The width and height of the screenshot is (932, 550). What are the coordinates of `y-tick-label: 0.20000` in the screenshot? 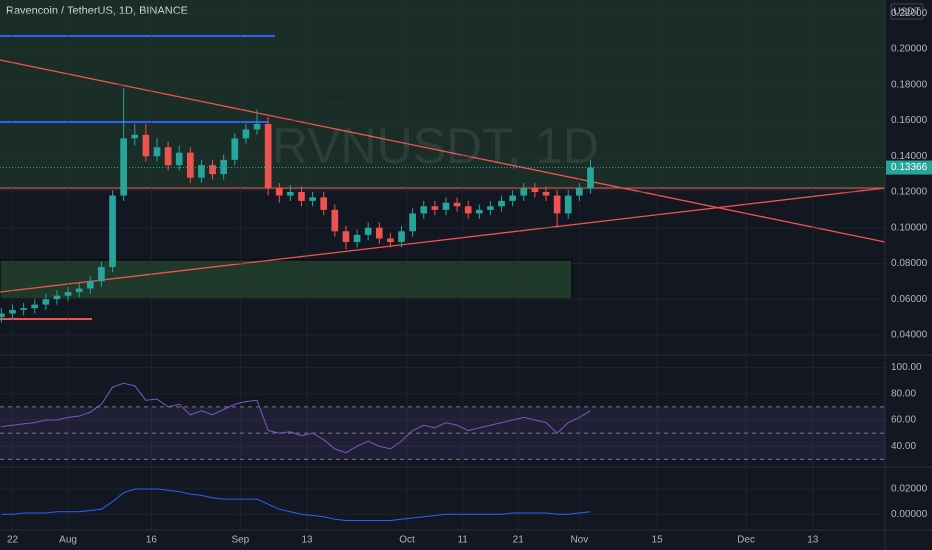 It's located at (909, 49).